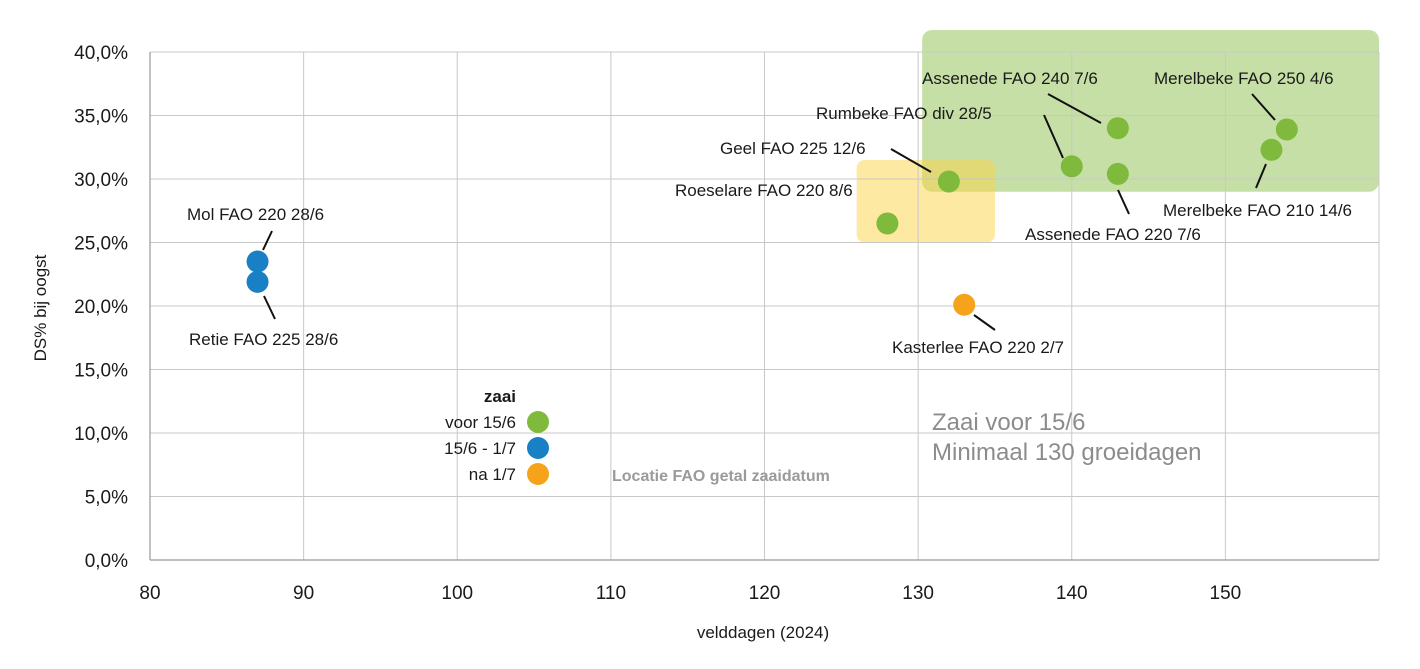 Image resolution: width=1420 pixels, height=669 pixels. Describe the element at coordinates (106, 561) in the screenshot. I see `y-tick-label: 0,0%` at that location.